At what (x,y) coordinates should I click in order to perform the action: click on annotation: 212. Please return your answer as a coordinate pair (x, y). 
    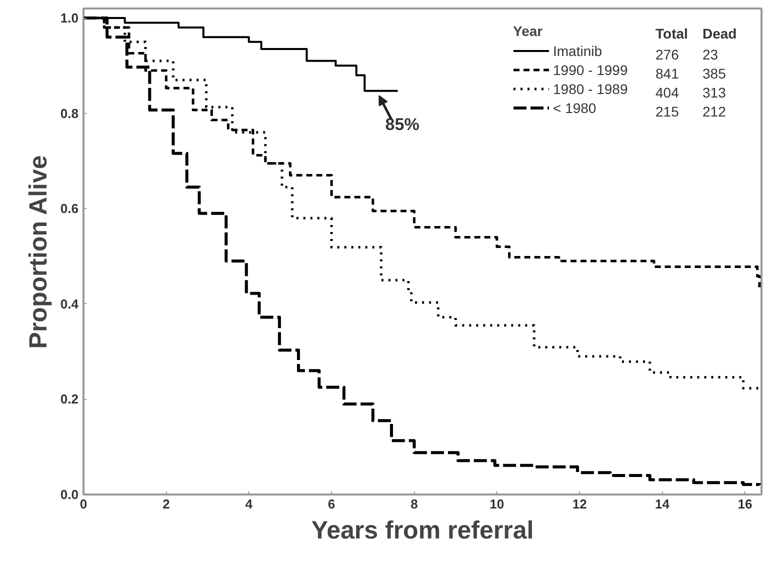
    Looking at the image, I should click on (714, 112).